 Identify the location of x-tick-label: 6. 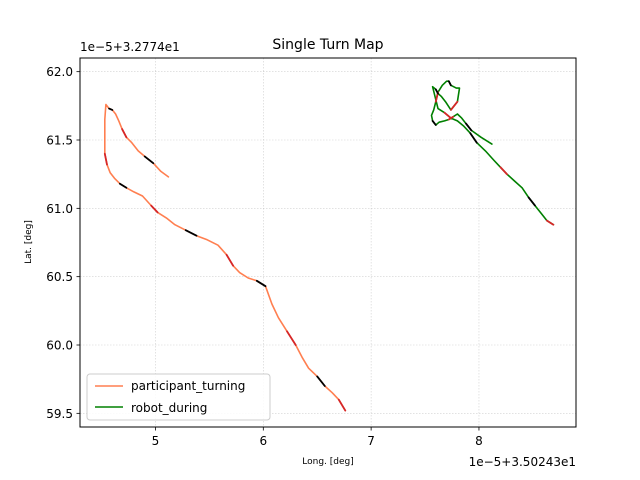
(263, 441).